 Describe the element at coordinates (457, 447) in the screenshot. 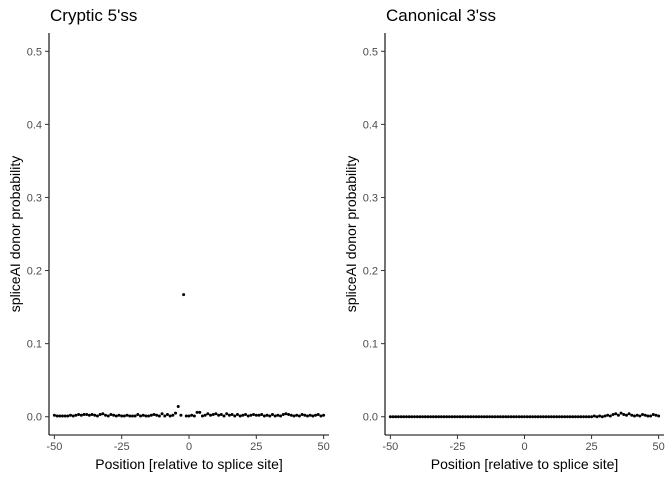

I see `x-tick-label: -25` at that location.